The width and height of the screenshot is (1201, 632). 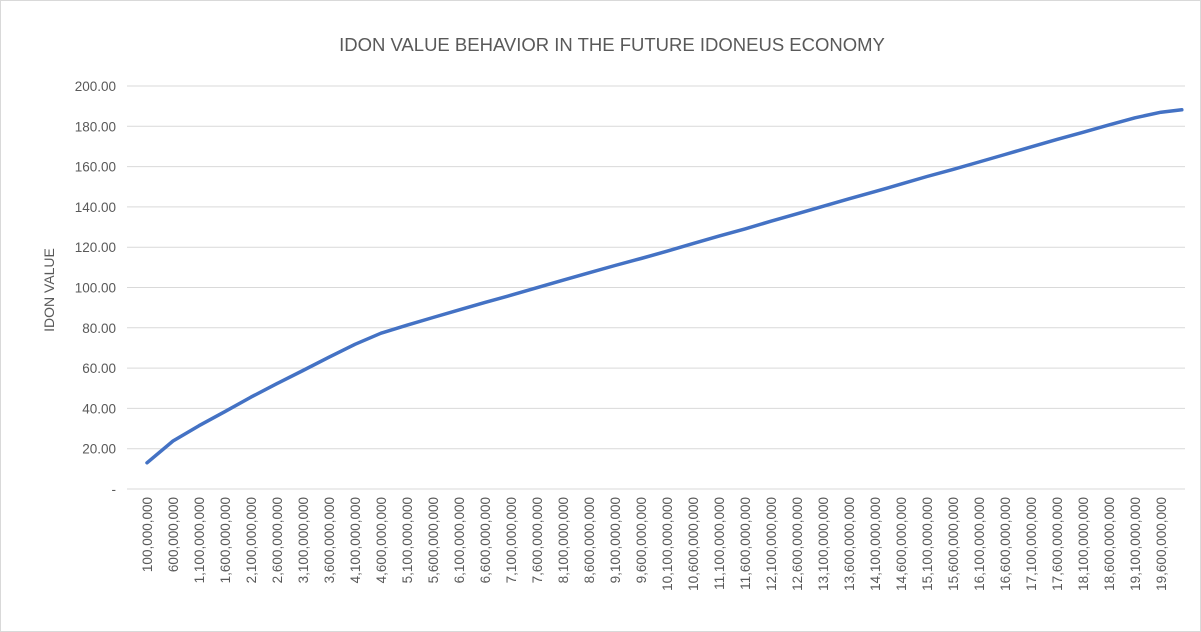 What do you see at coordinates (563, 540) in the screenshot?
I see `x-tick-label: 8,100,000,000` at bounding box center [563, 540].